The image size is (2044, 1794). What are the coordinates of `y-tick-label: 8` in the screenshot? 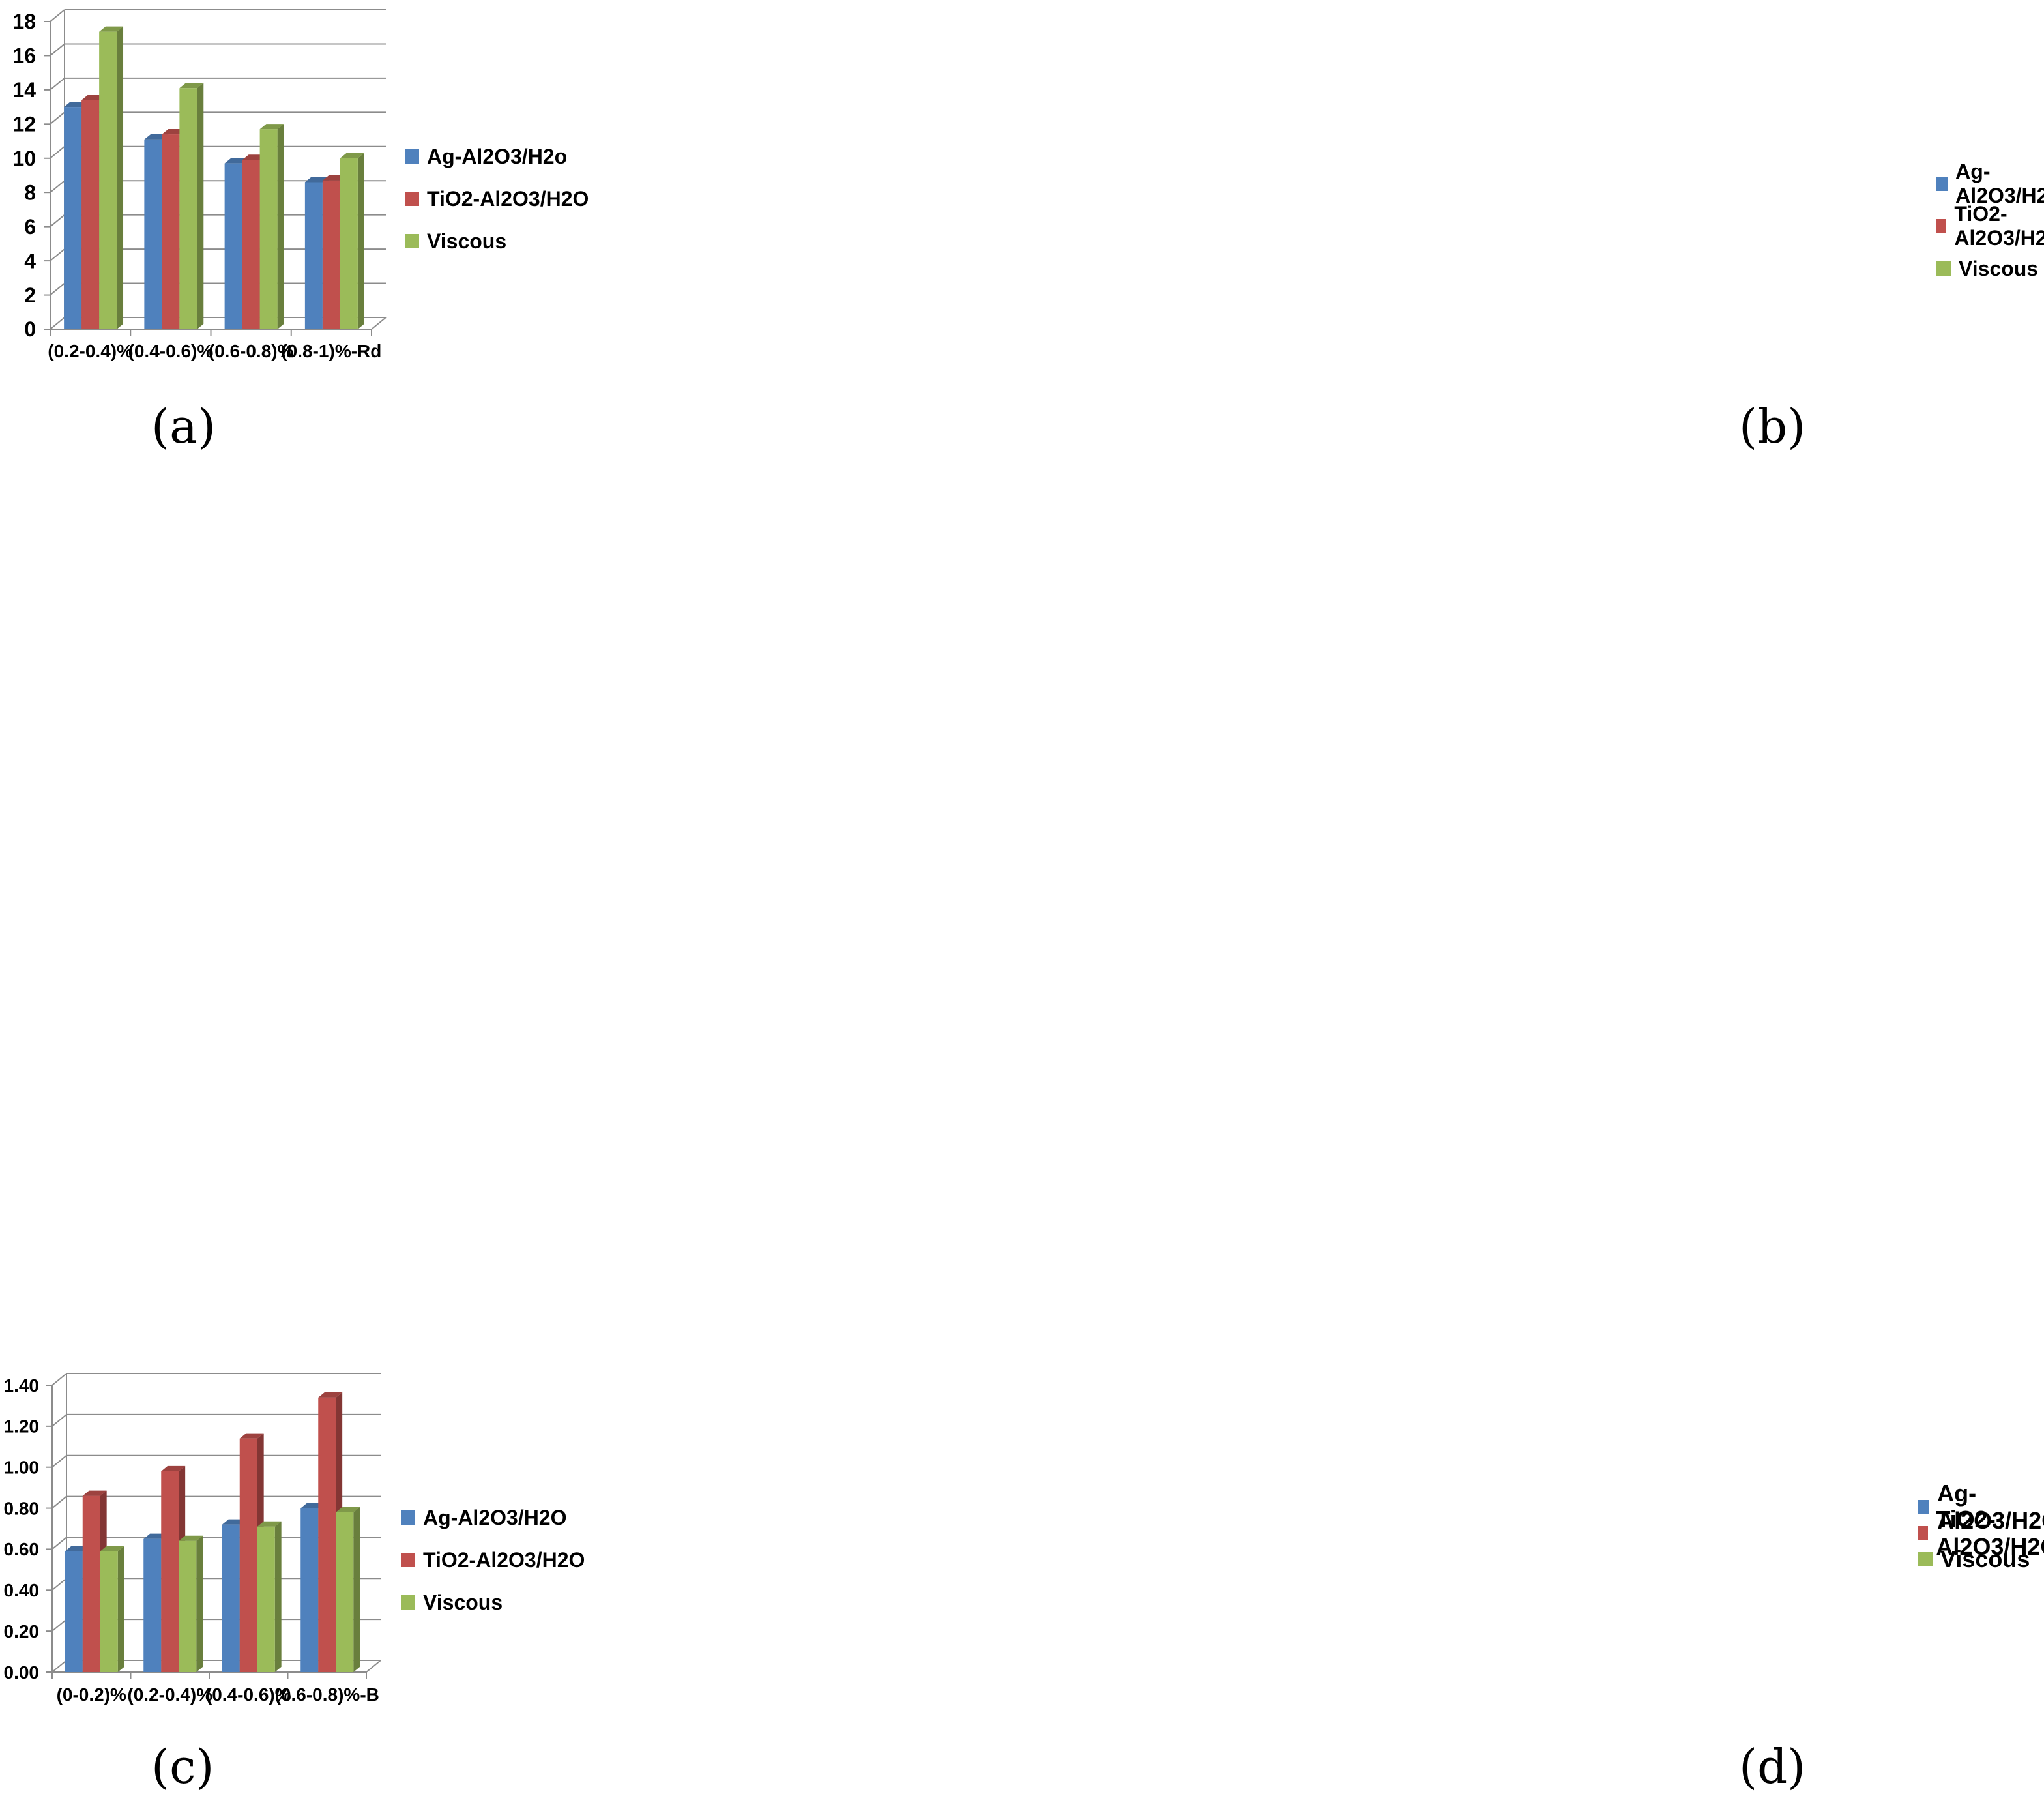 It's located at (30, 192).